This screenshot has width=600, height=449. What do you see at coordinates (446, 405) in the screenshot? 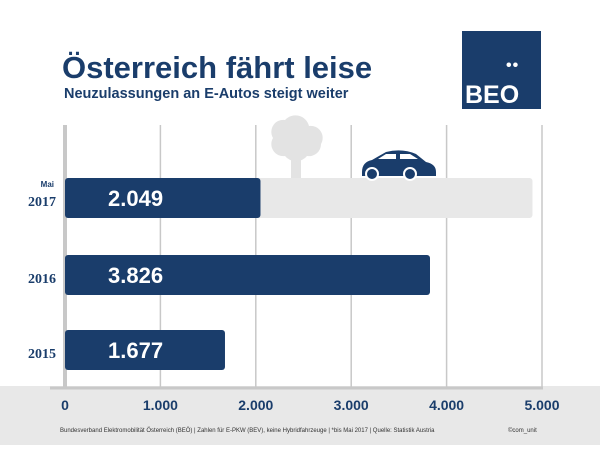
I see `x-tick-label: 4.000` at bounding box center [446, 405].